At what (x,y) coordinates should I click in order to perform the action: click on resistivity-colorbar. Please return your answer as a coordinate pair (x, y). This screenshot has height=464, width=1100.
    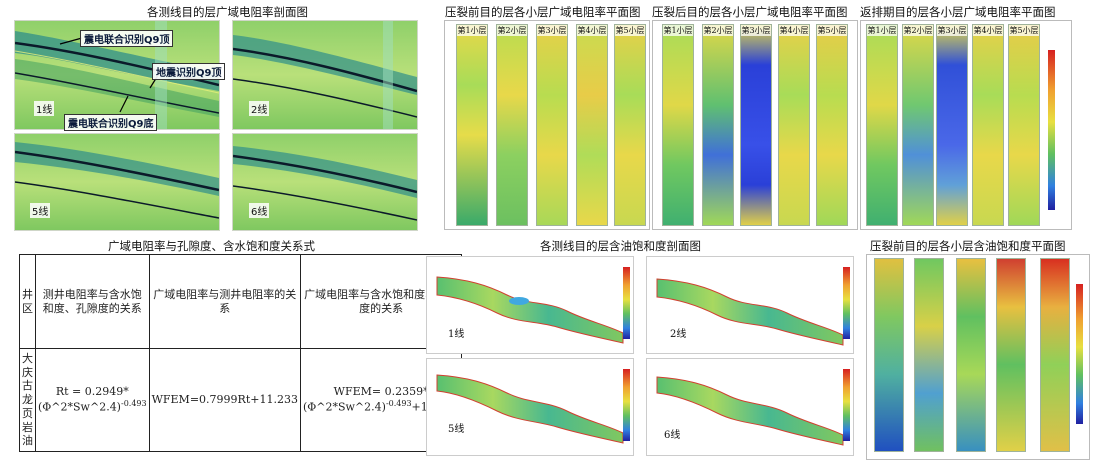
    Looking at the image, I should click on (1051, 130).